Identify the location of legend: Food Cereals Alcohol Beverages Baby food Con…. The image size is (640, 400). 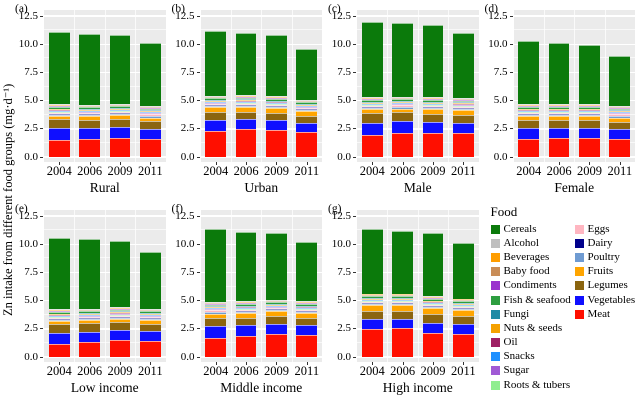
(562, 300).